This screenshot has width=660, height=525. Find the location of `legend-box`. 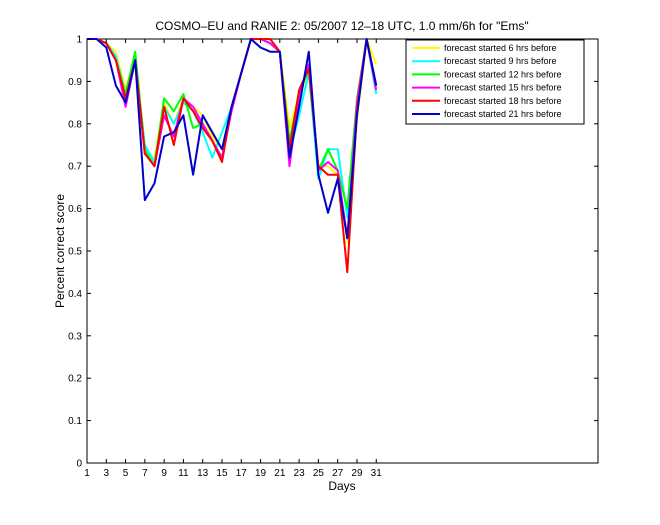

legend-box is located at coordinates (495, 82).